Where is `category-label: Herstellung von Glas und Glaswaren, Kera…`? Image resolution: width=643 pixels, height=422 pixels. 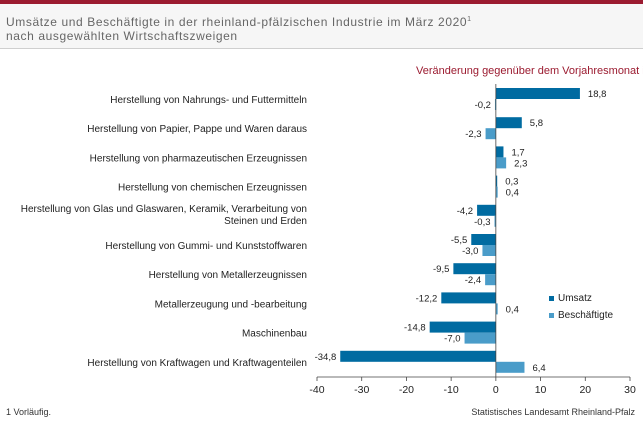 category-label: Herstellung von Glas und Glaswaren, Kera… is located at coordinates (164, 209).